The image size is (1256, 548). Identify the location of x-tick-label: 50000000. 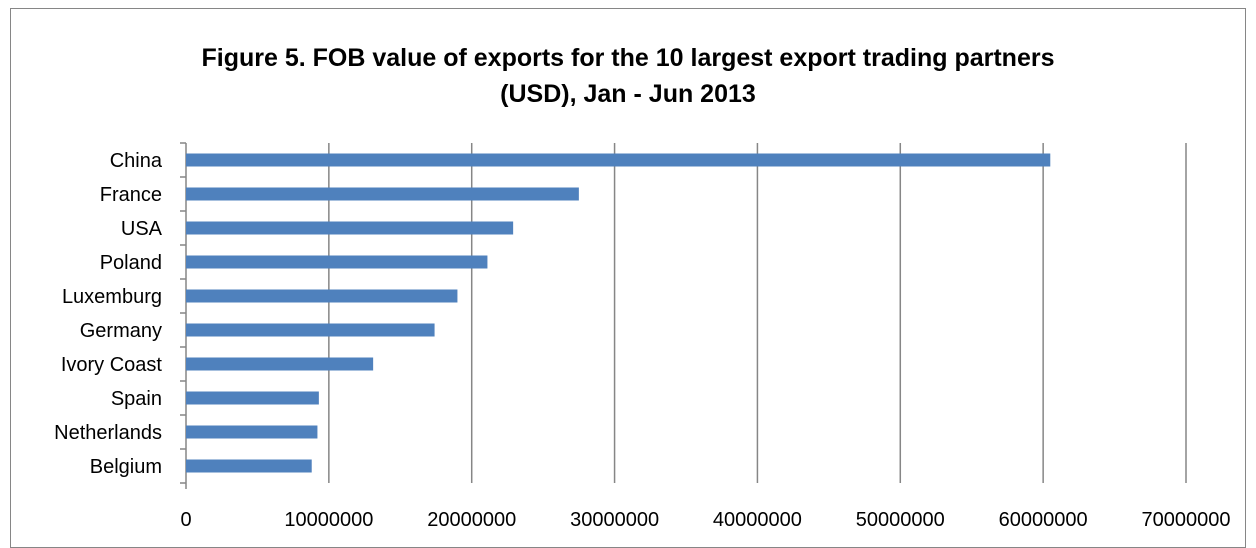
(900, 520).